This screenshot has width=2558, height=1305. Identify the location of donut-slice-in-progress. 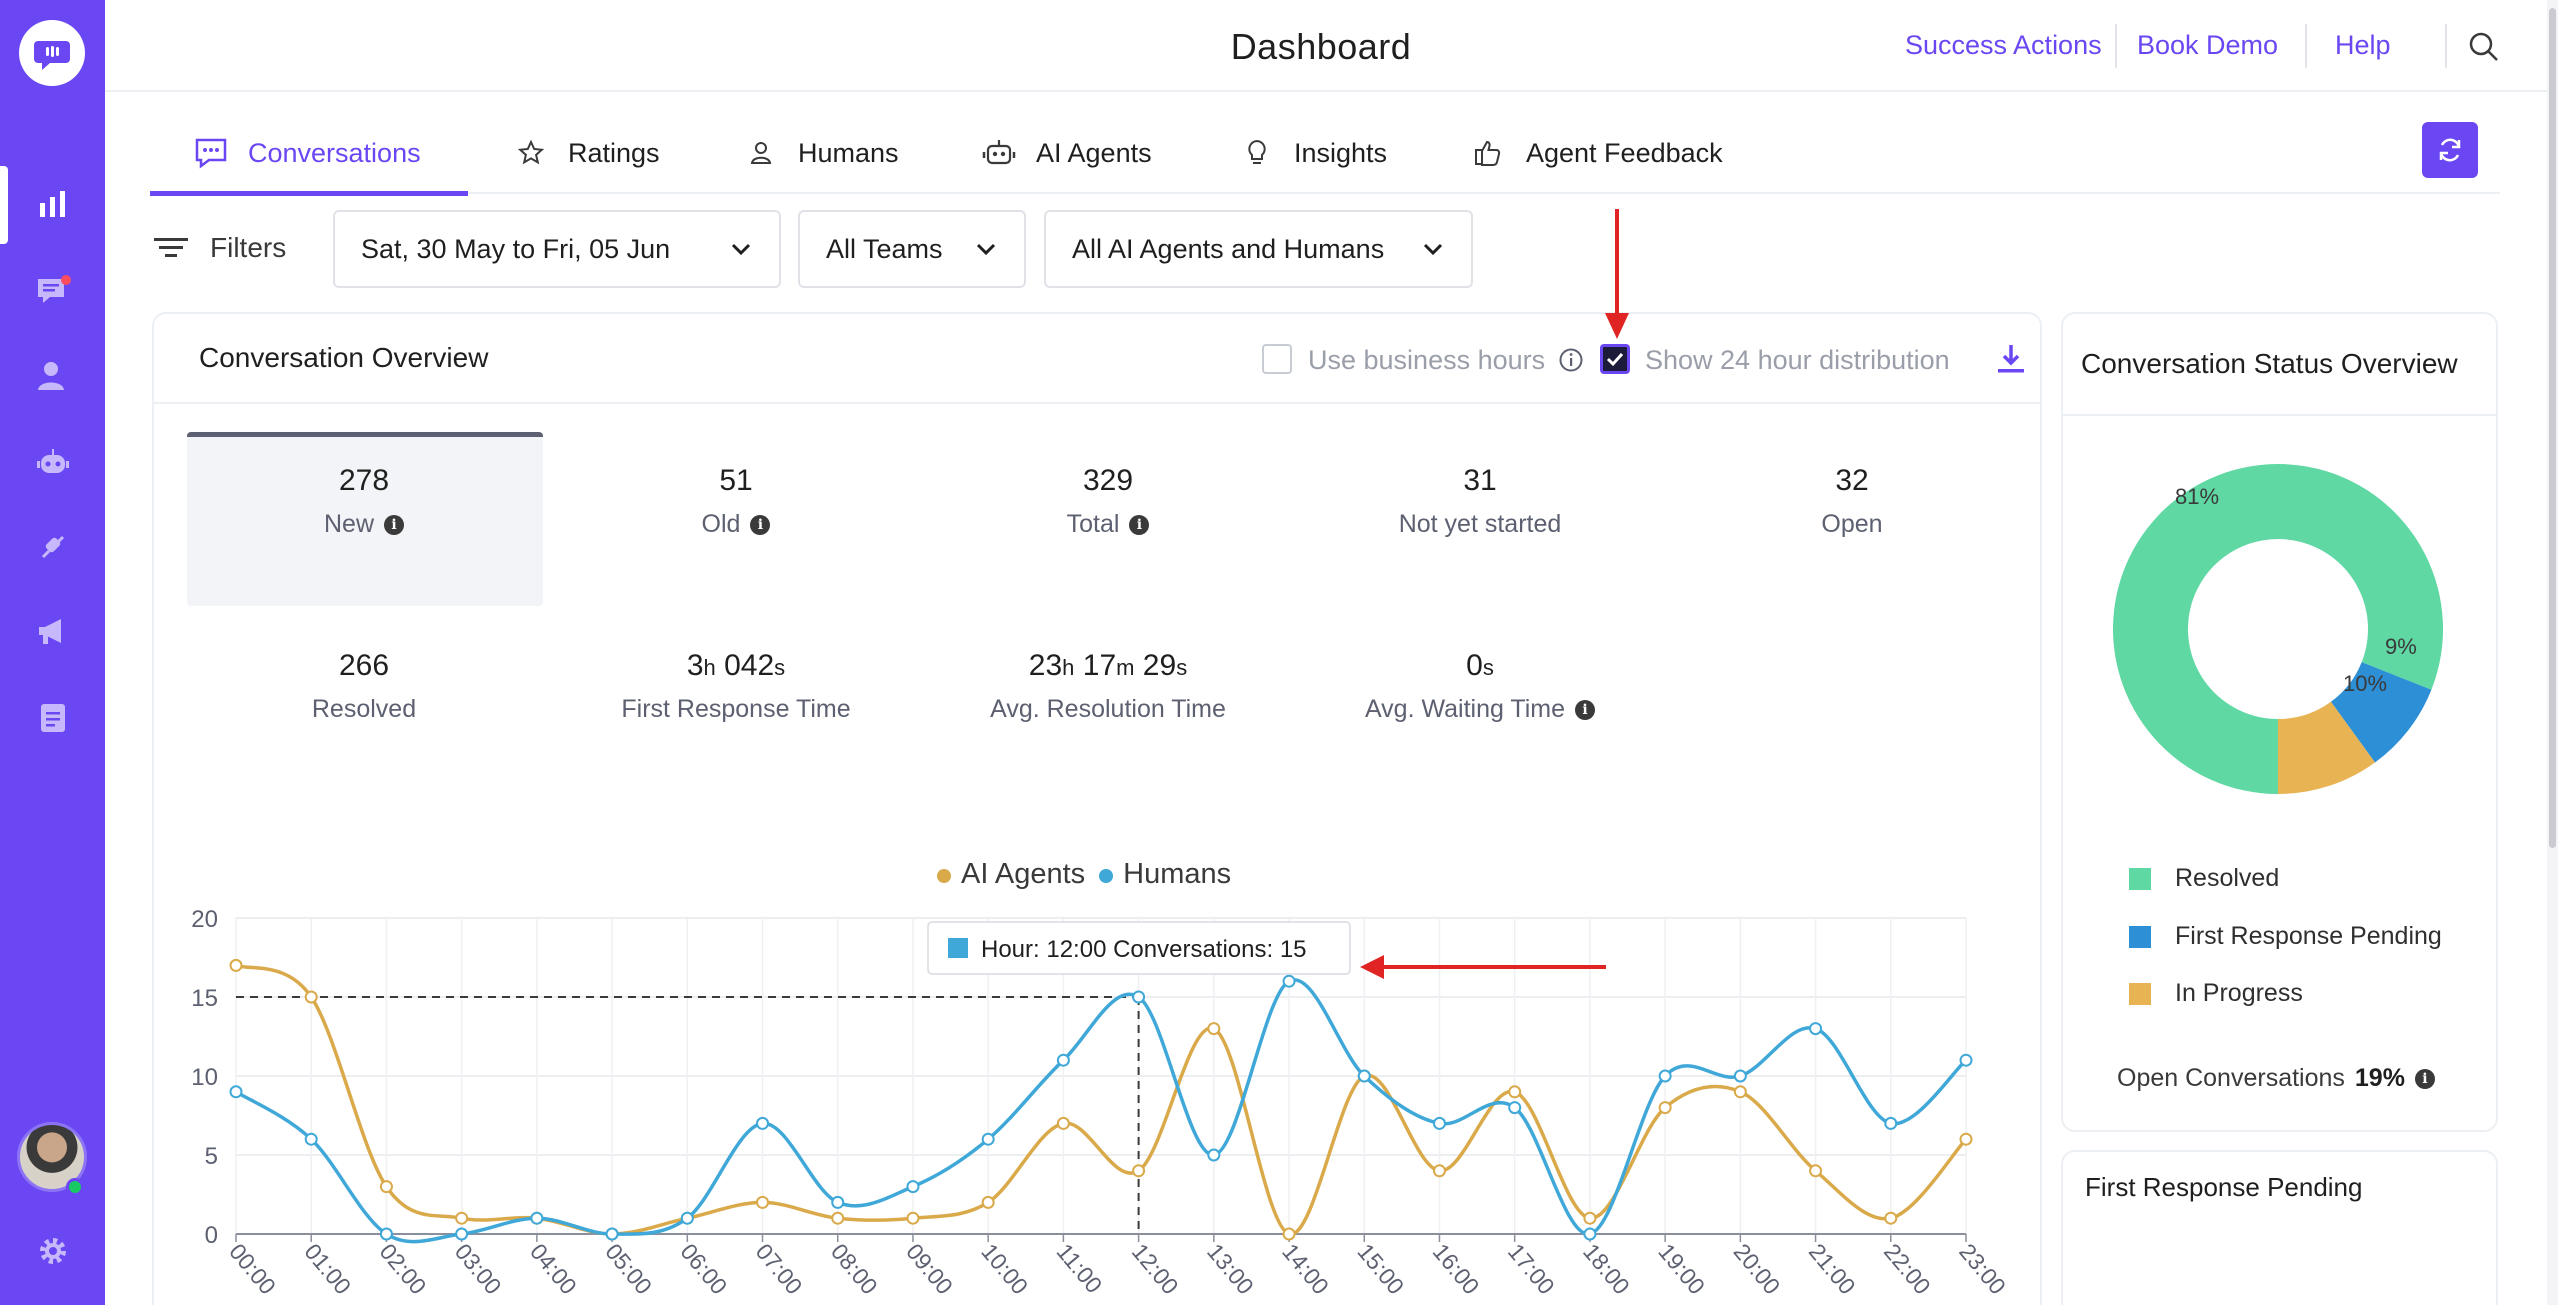
(2326, 747).